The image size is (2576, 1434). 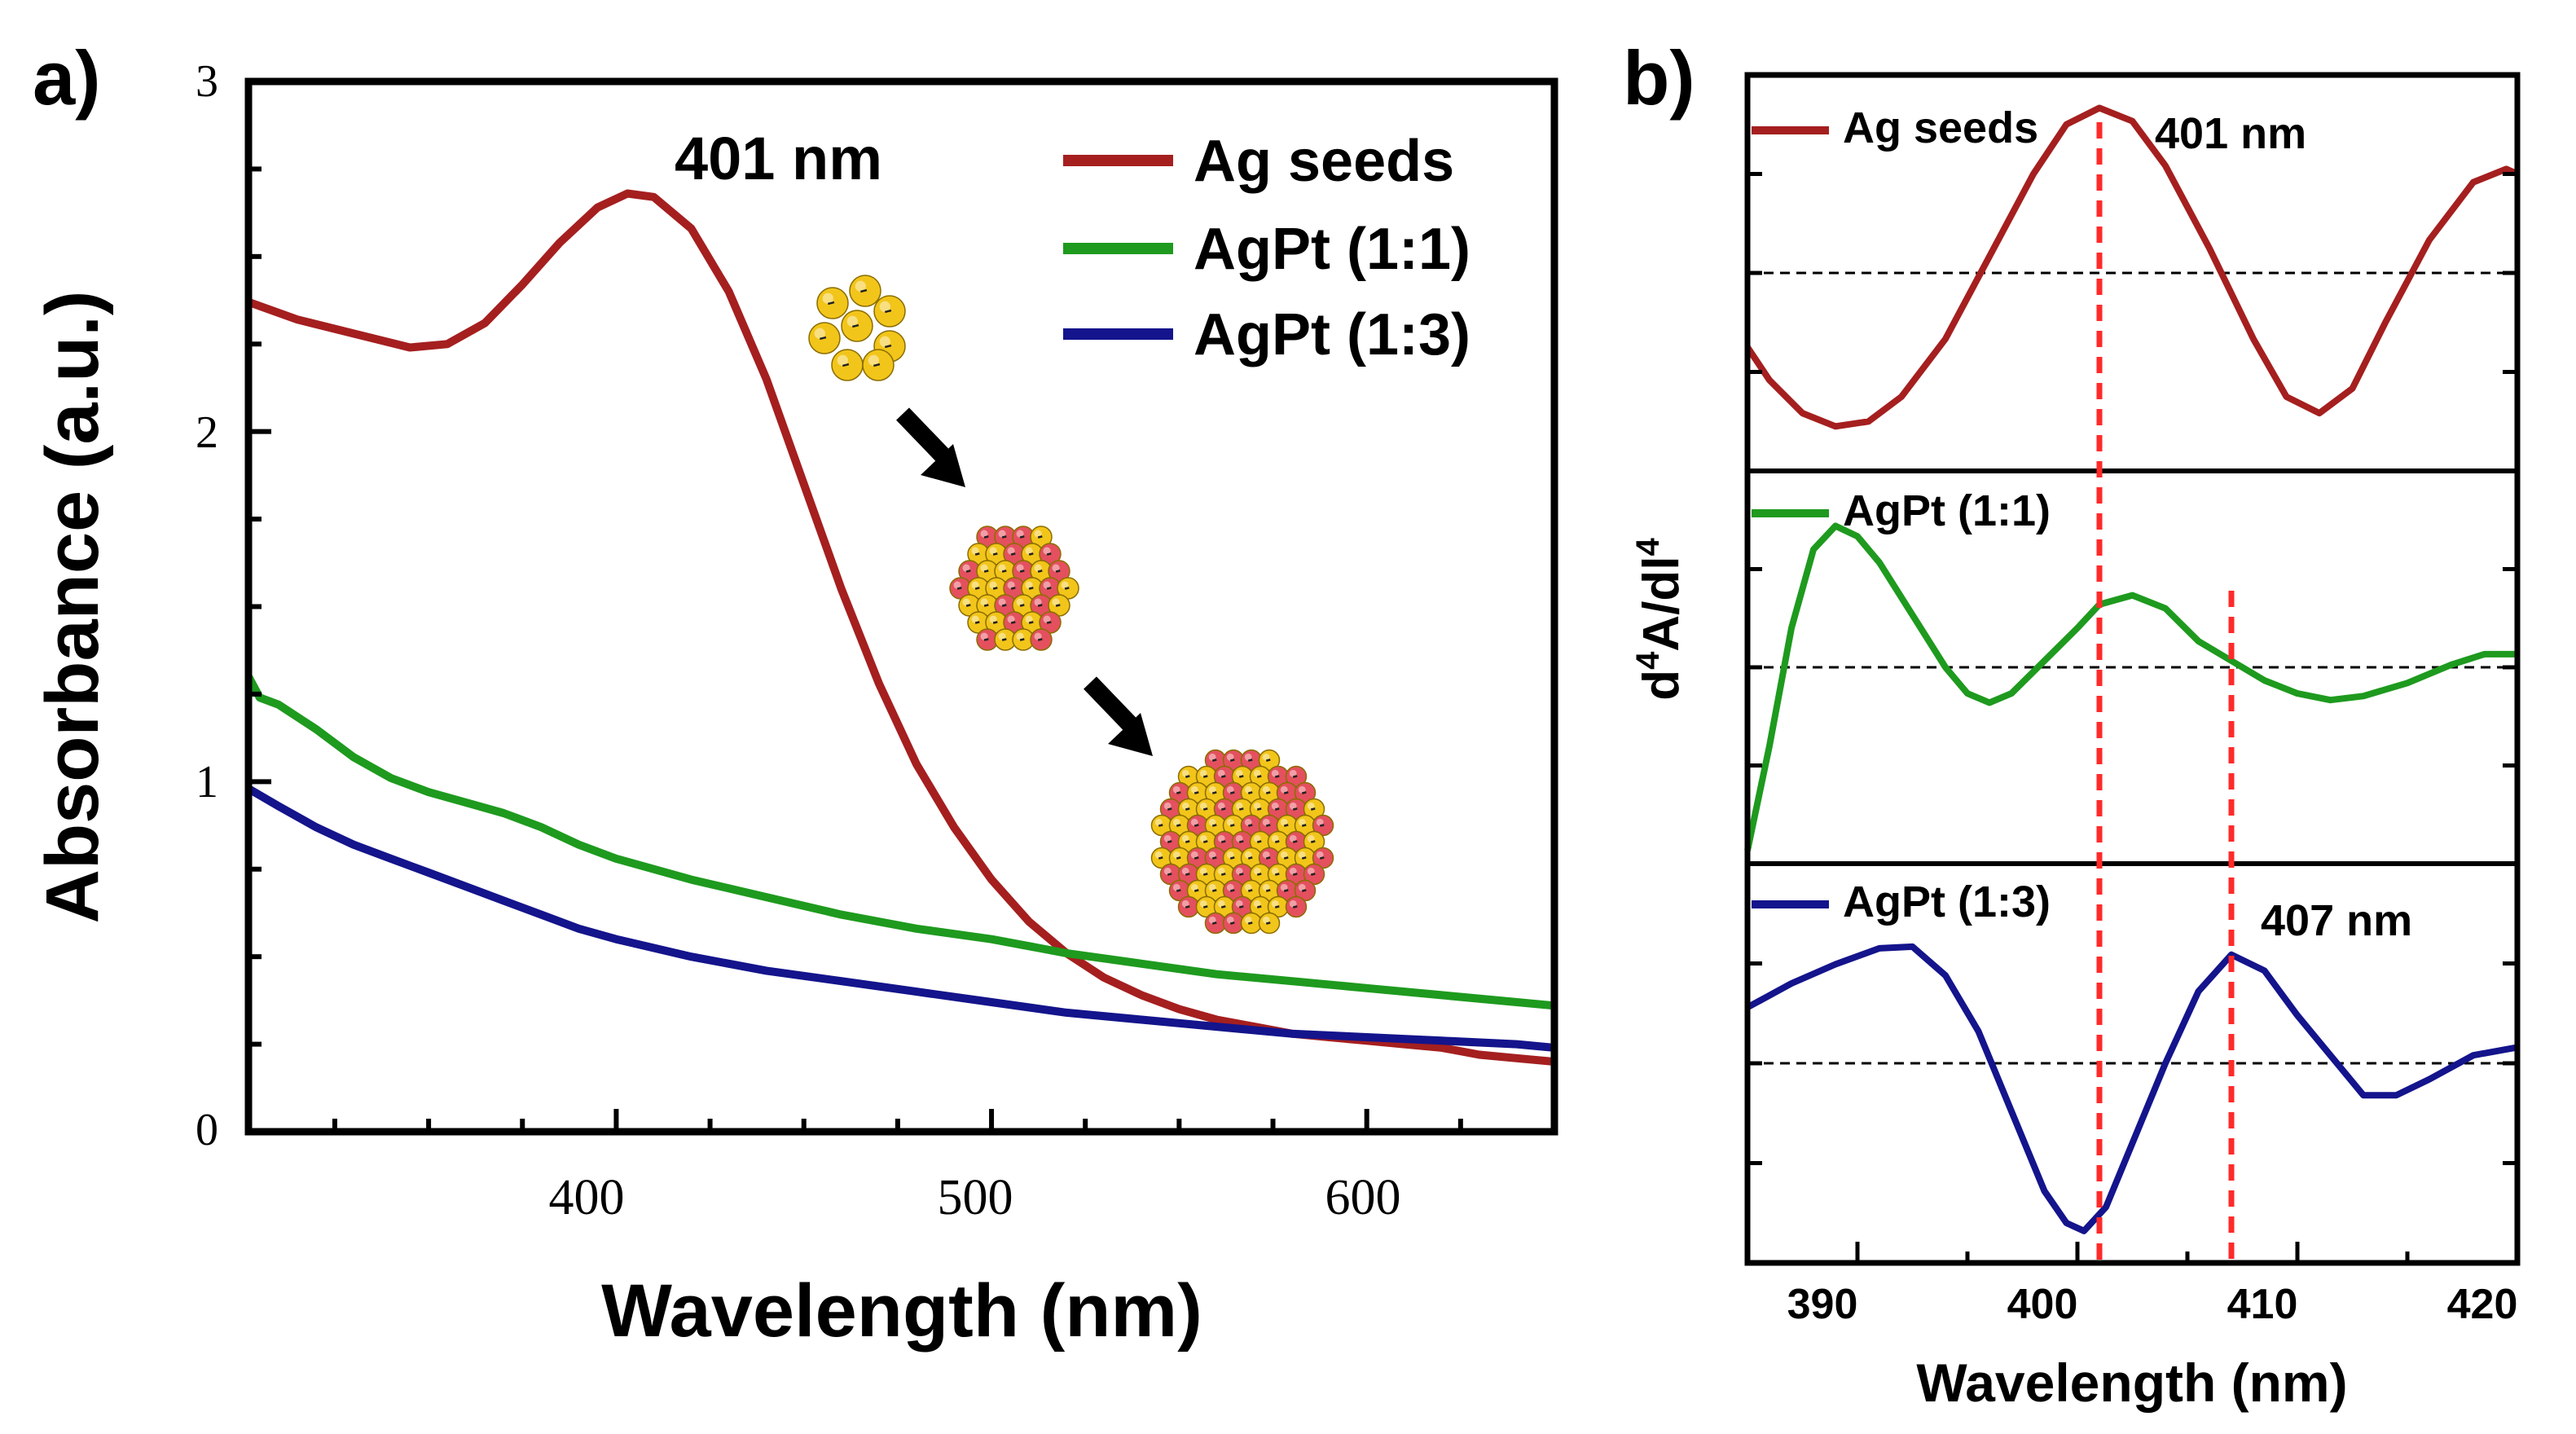 What do you see at coordinates (1940, 128) in the screenshot?
I see `b-legend-label-ag-seeds: Ag seeds` at bounding box center [1940, 128].